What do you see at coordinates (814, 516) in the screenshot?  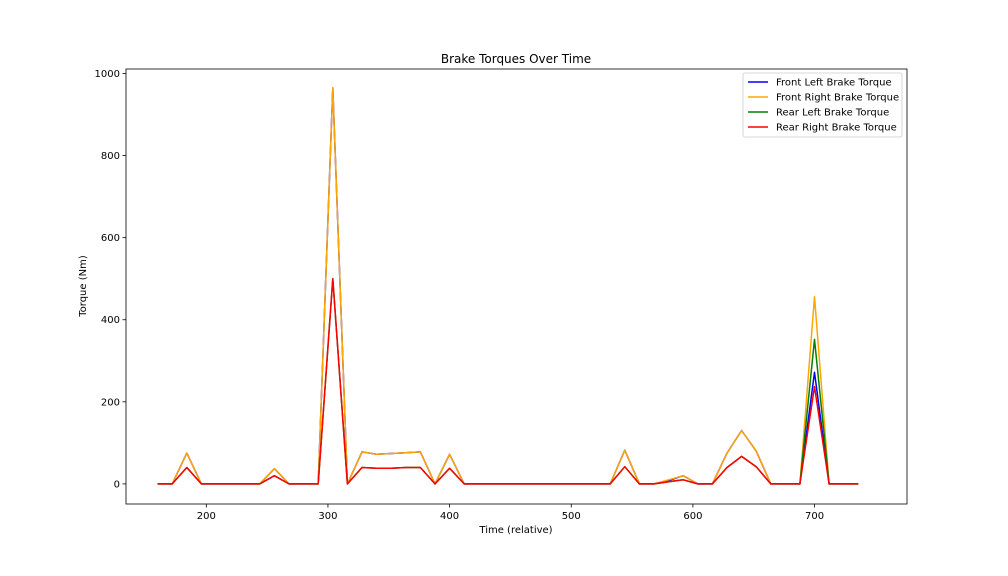 I see `x-tick-label: 700` at bounding box center [814, 516].